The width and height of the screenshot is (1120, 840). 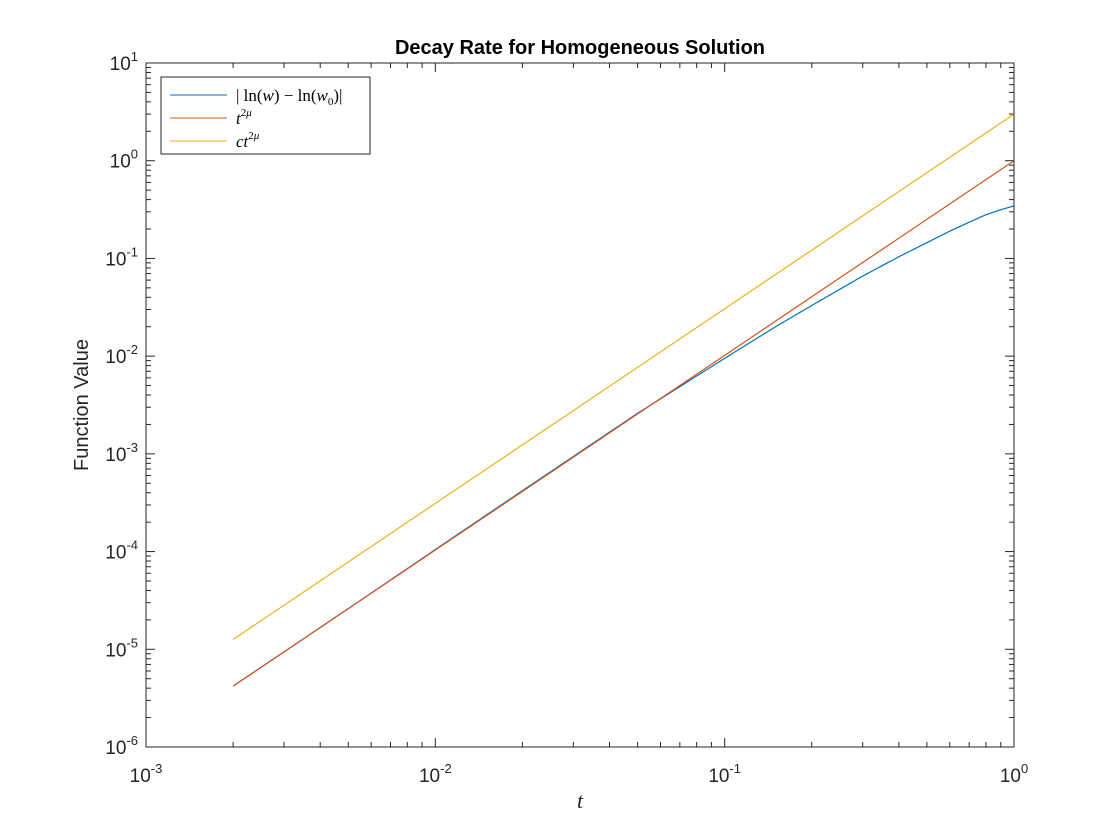 What do you see at coordinates (435, 774) in the screenshot?
I see `x-tick-label: 10⁻²` at bounding box center [435, 774].